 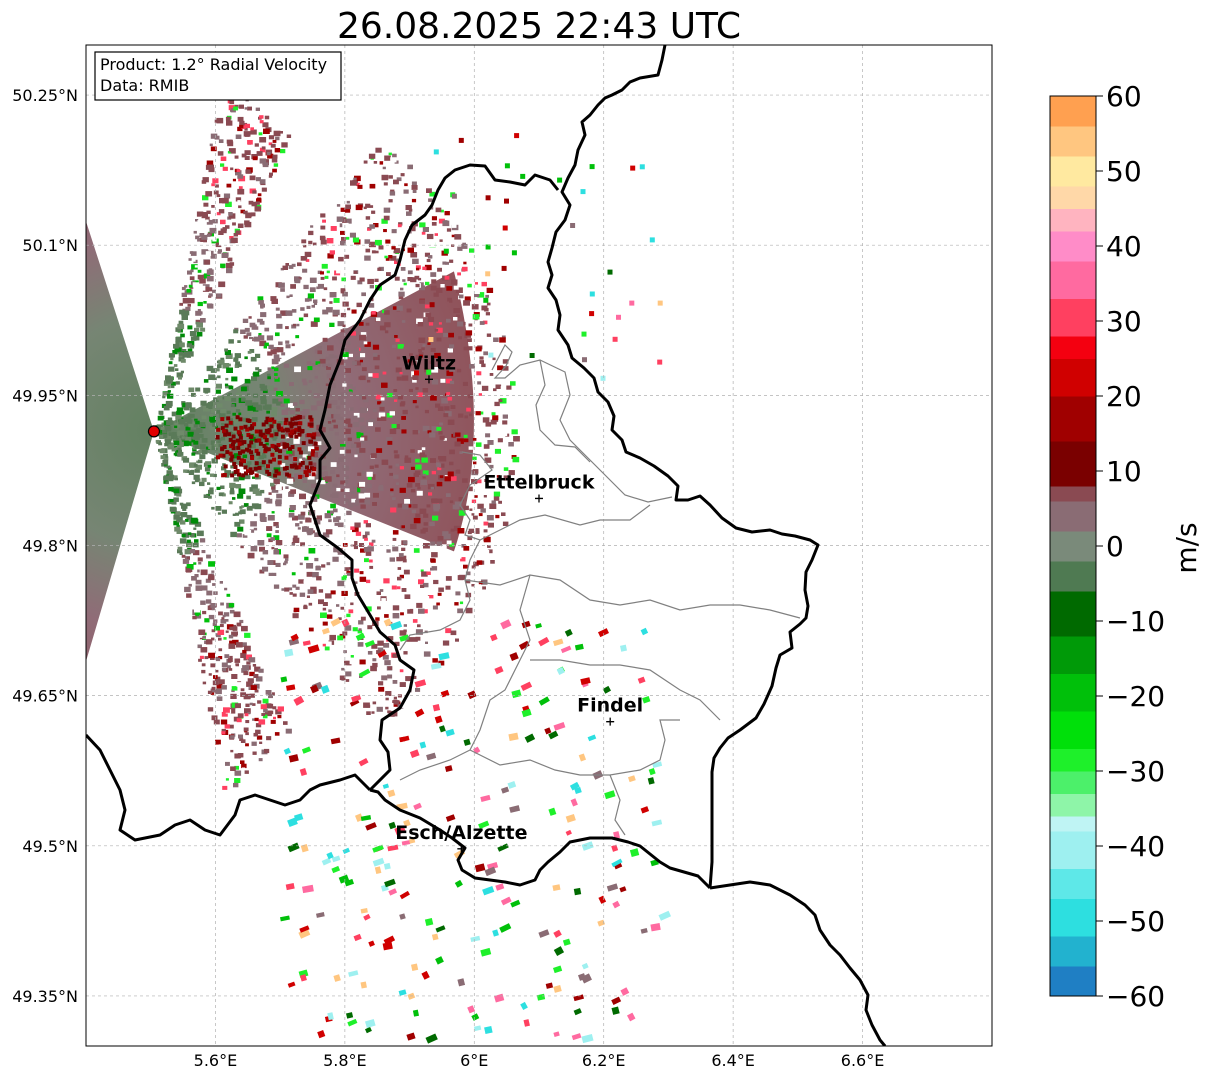 I want to click on lat-tick-label: 50.25°N, so click(x=45, y=95).